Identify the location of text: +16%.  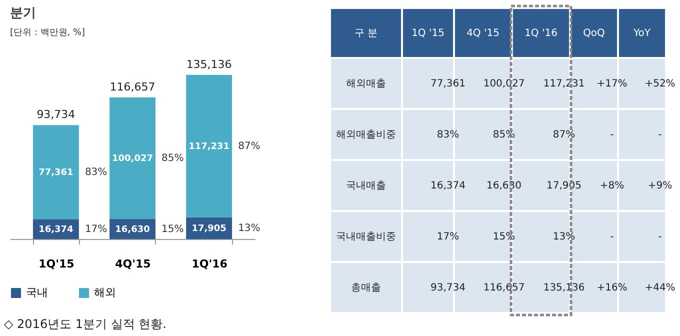
(612, 288).